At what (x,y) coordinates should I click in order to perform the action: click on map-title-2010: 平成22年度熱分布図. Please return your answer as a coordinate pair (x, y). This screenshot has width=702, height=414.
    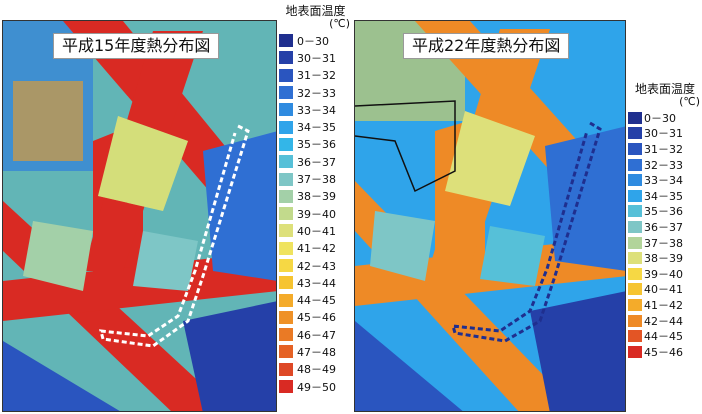
    Looking at the image, I should click on (486, 46).